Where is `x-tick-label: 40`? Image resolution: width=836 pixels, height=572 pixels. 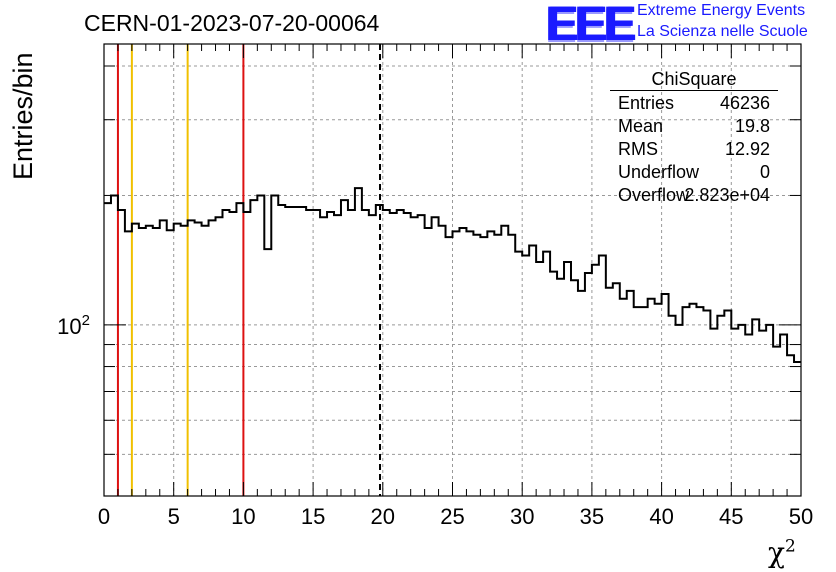 x-tick-label: 40 is located at coordinates (661, 516).